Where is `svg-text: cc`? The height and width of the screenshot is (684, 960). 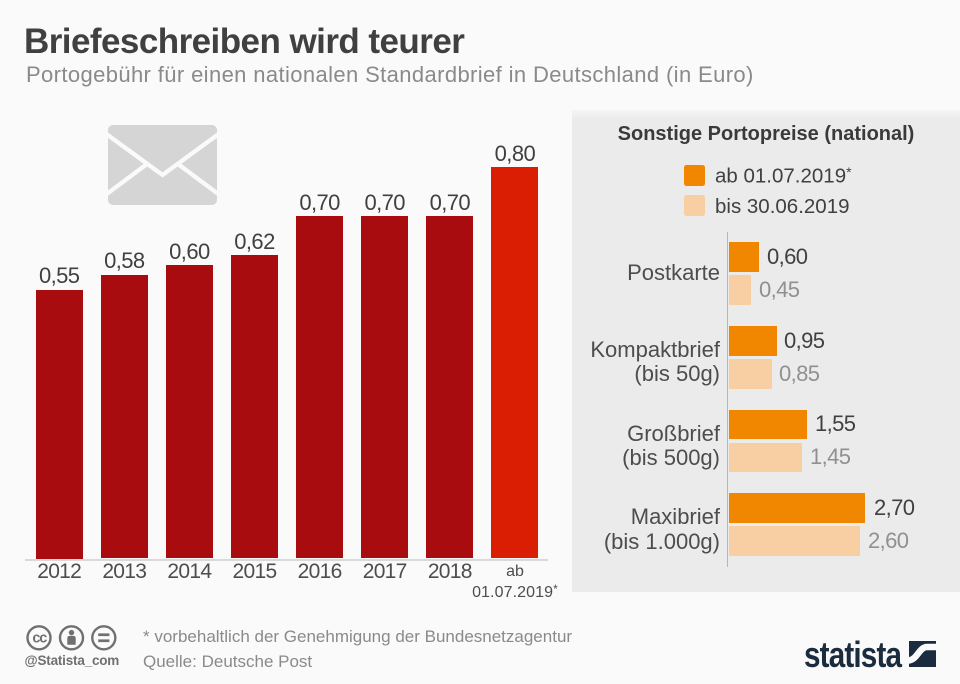
svg-text: cc is located at coordinates (39, 639).